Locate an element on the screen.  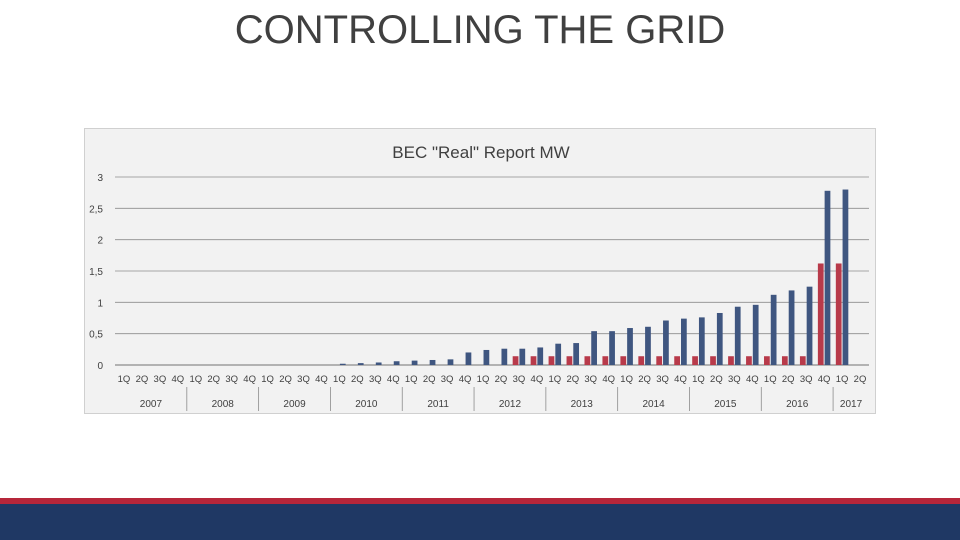
y-tick-label: 2 is located at coordinates (100, 241).